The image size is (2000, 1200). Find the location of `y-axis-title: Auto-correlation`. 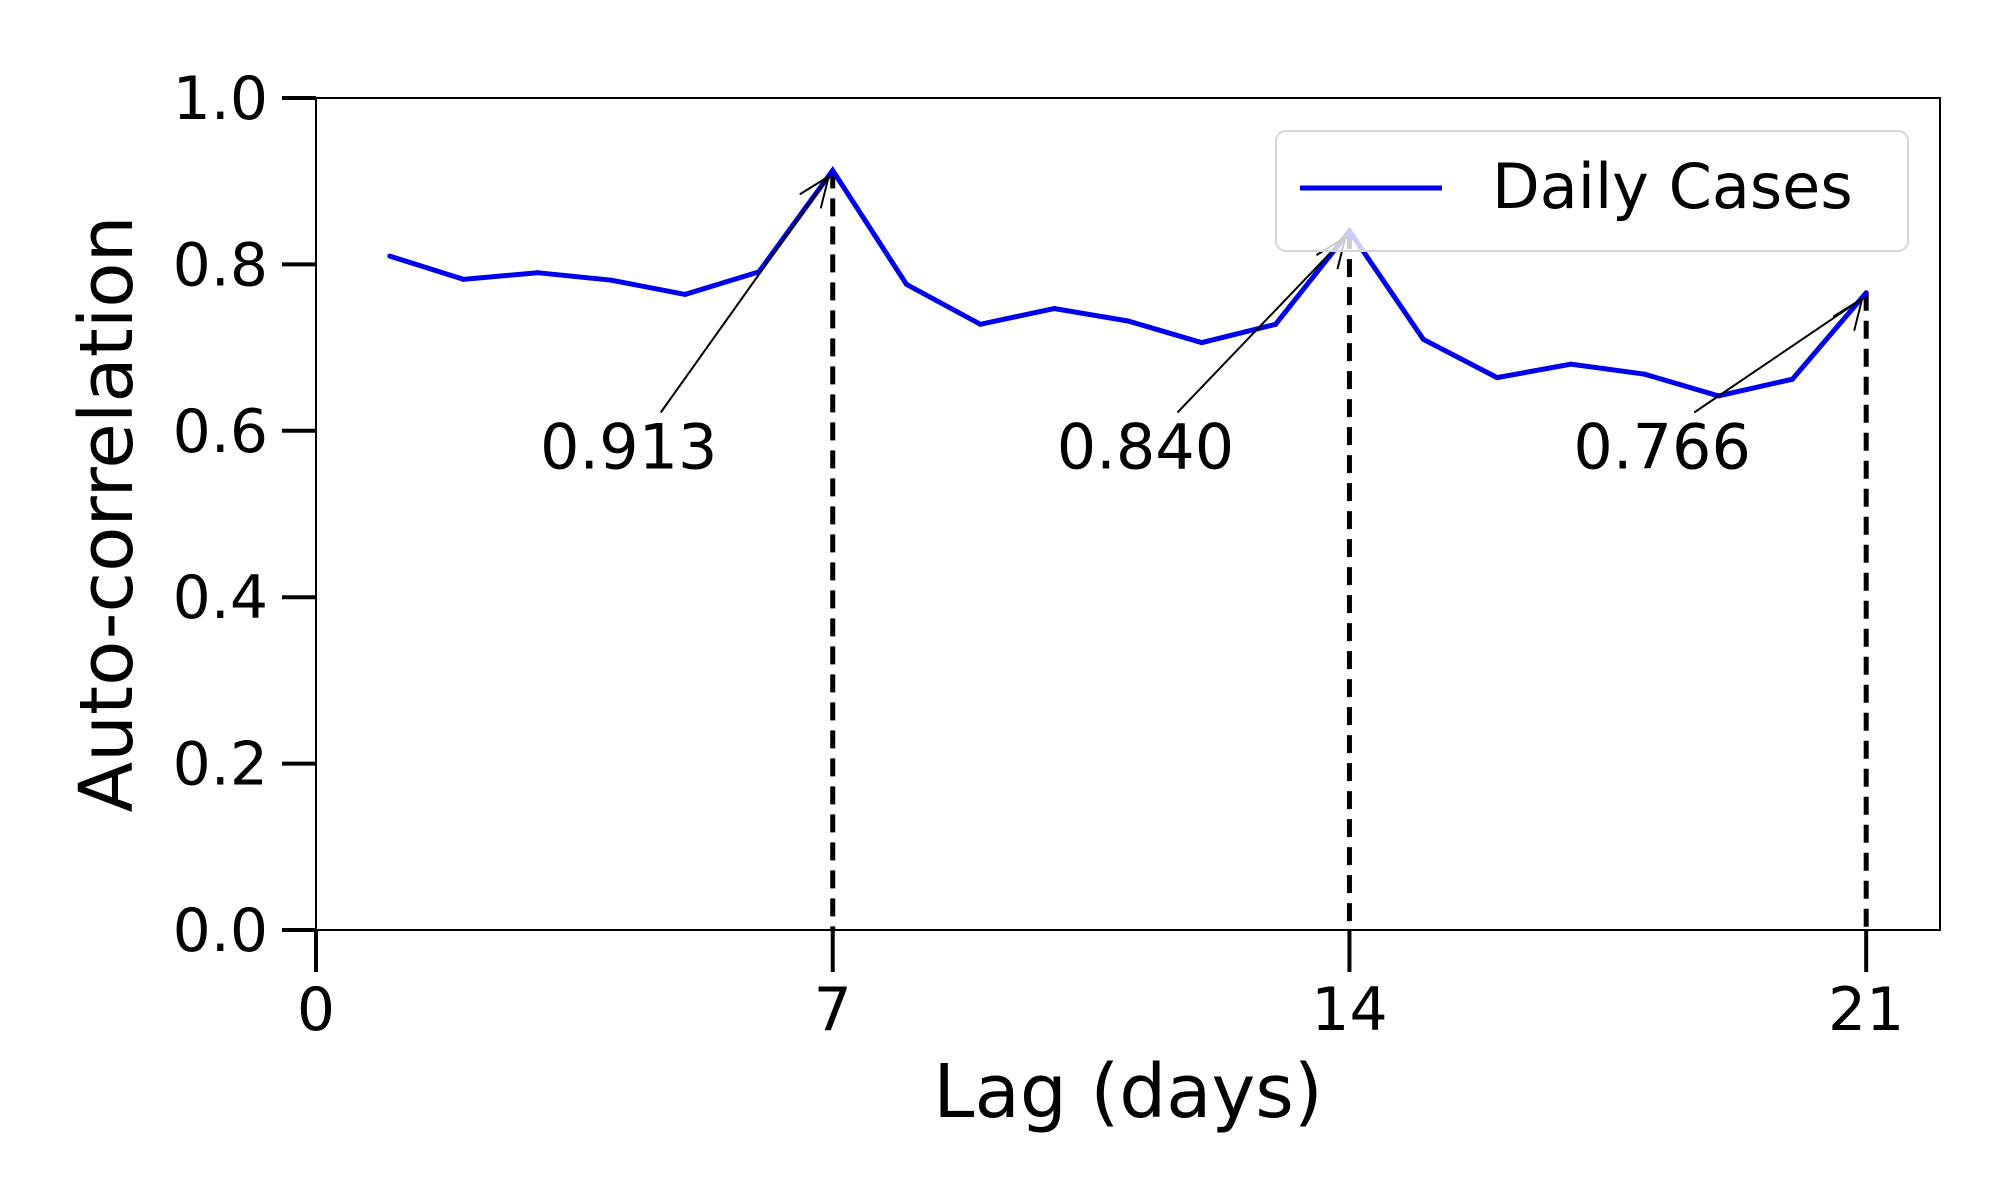

y-axis-title: Auto-correlation is located at coordinates (107, 514).